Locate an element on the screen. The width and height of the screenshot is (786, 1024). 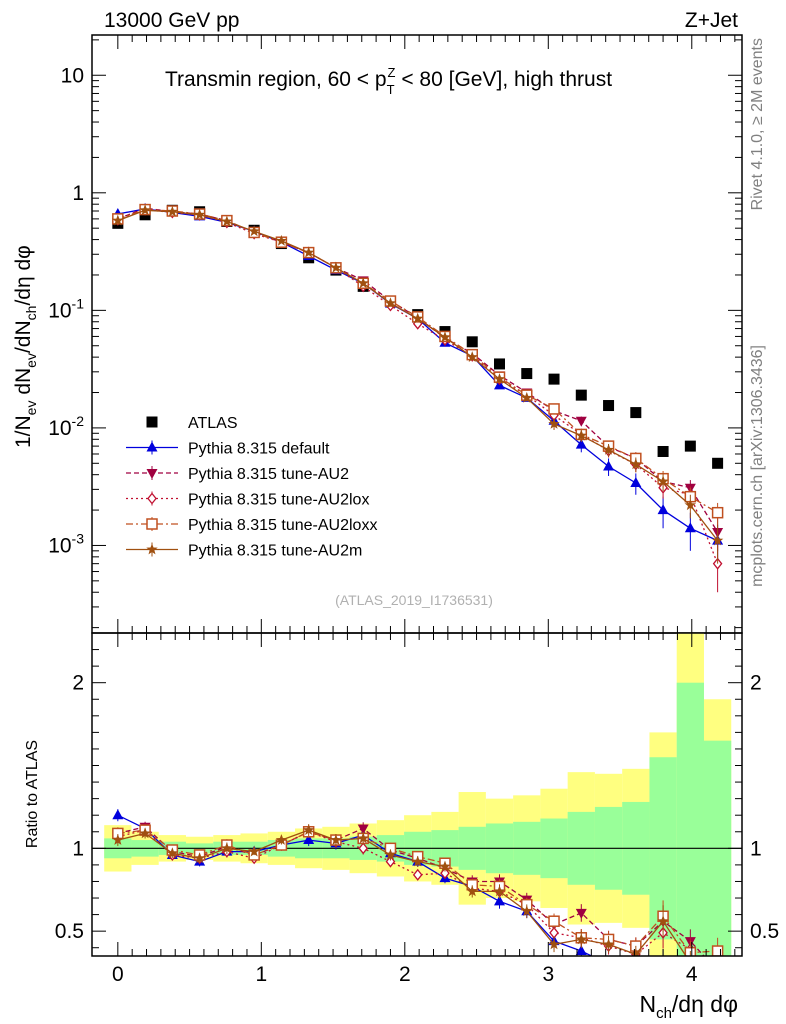
point-au2 is located at coordinates (581, 421).